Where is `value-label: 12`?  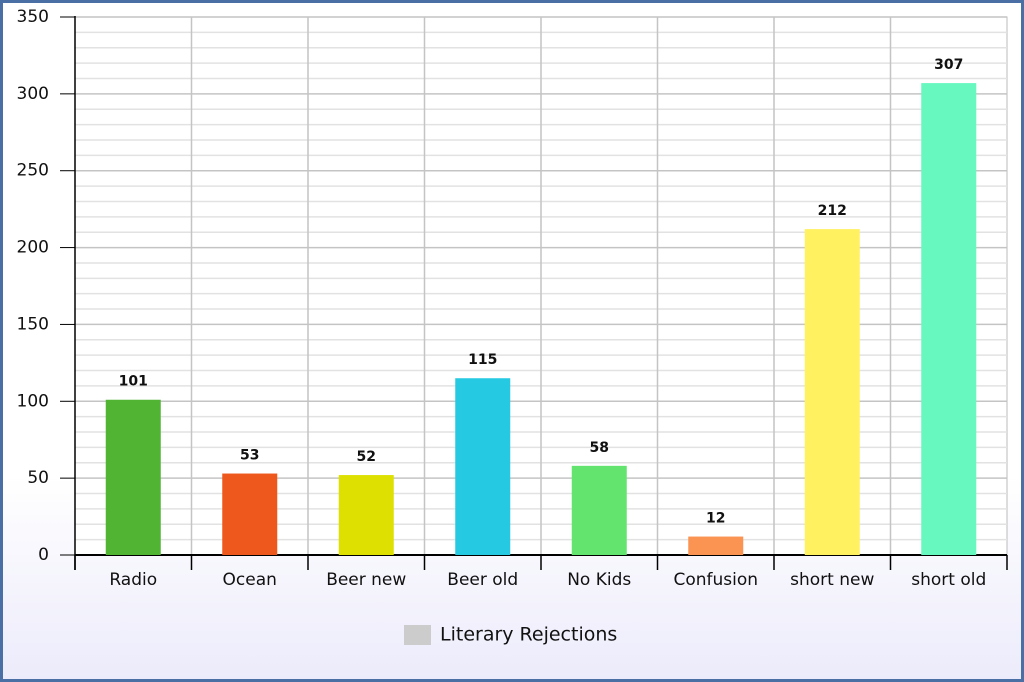
value-label: 12 is located at coordinates (715, 519).